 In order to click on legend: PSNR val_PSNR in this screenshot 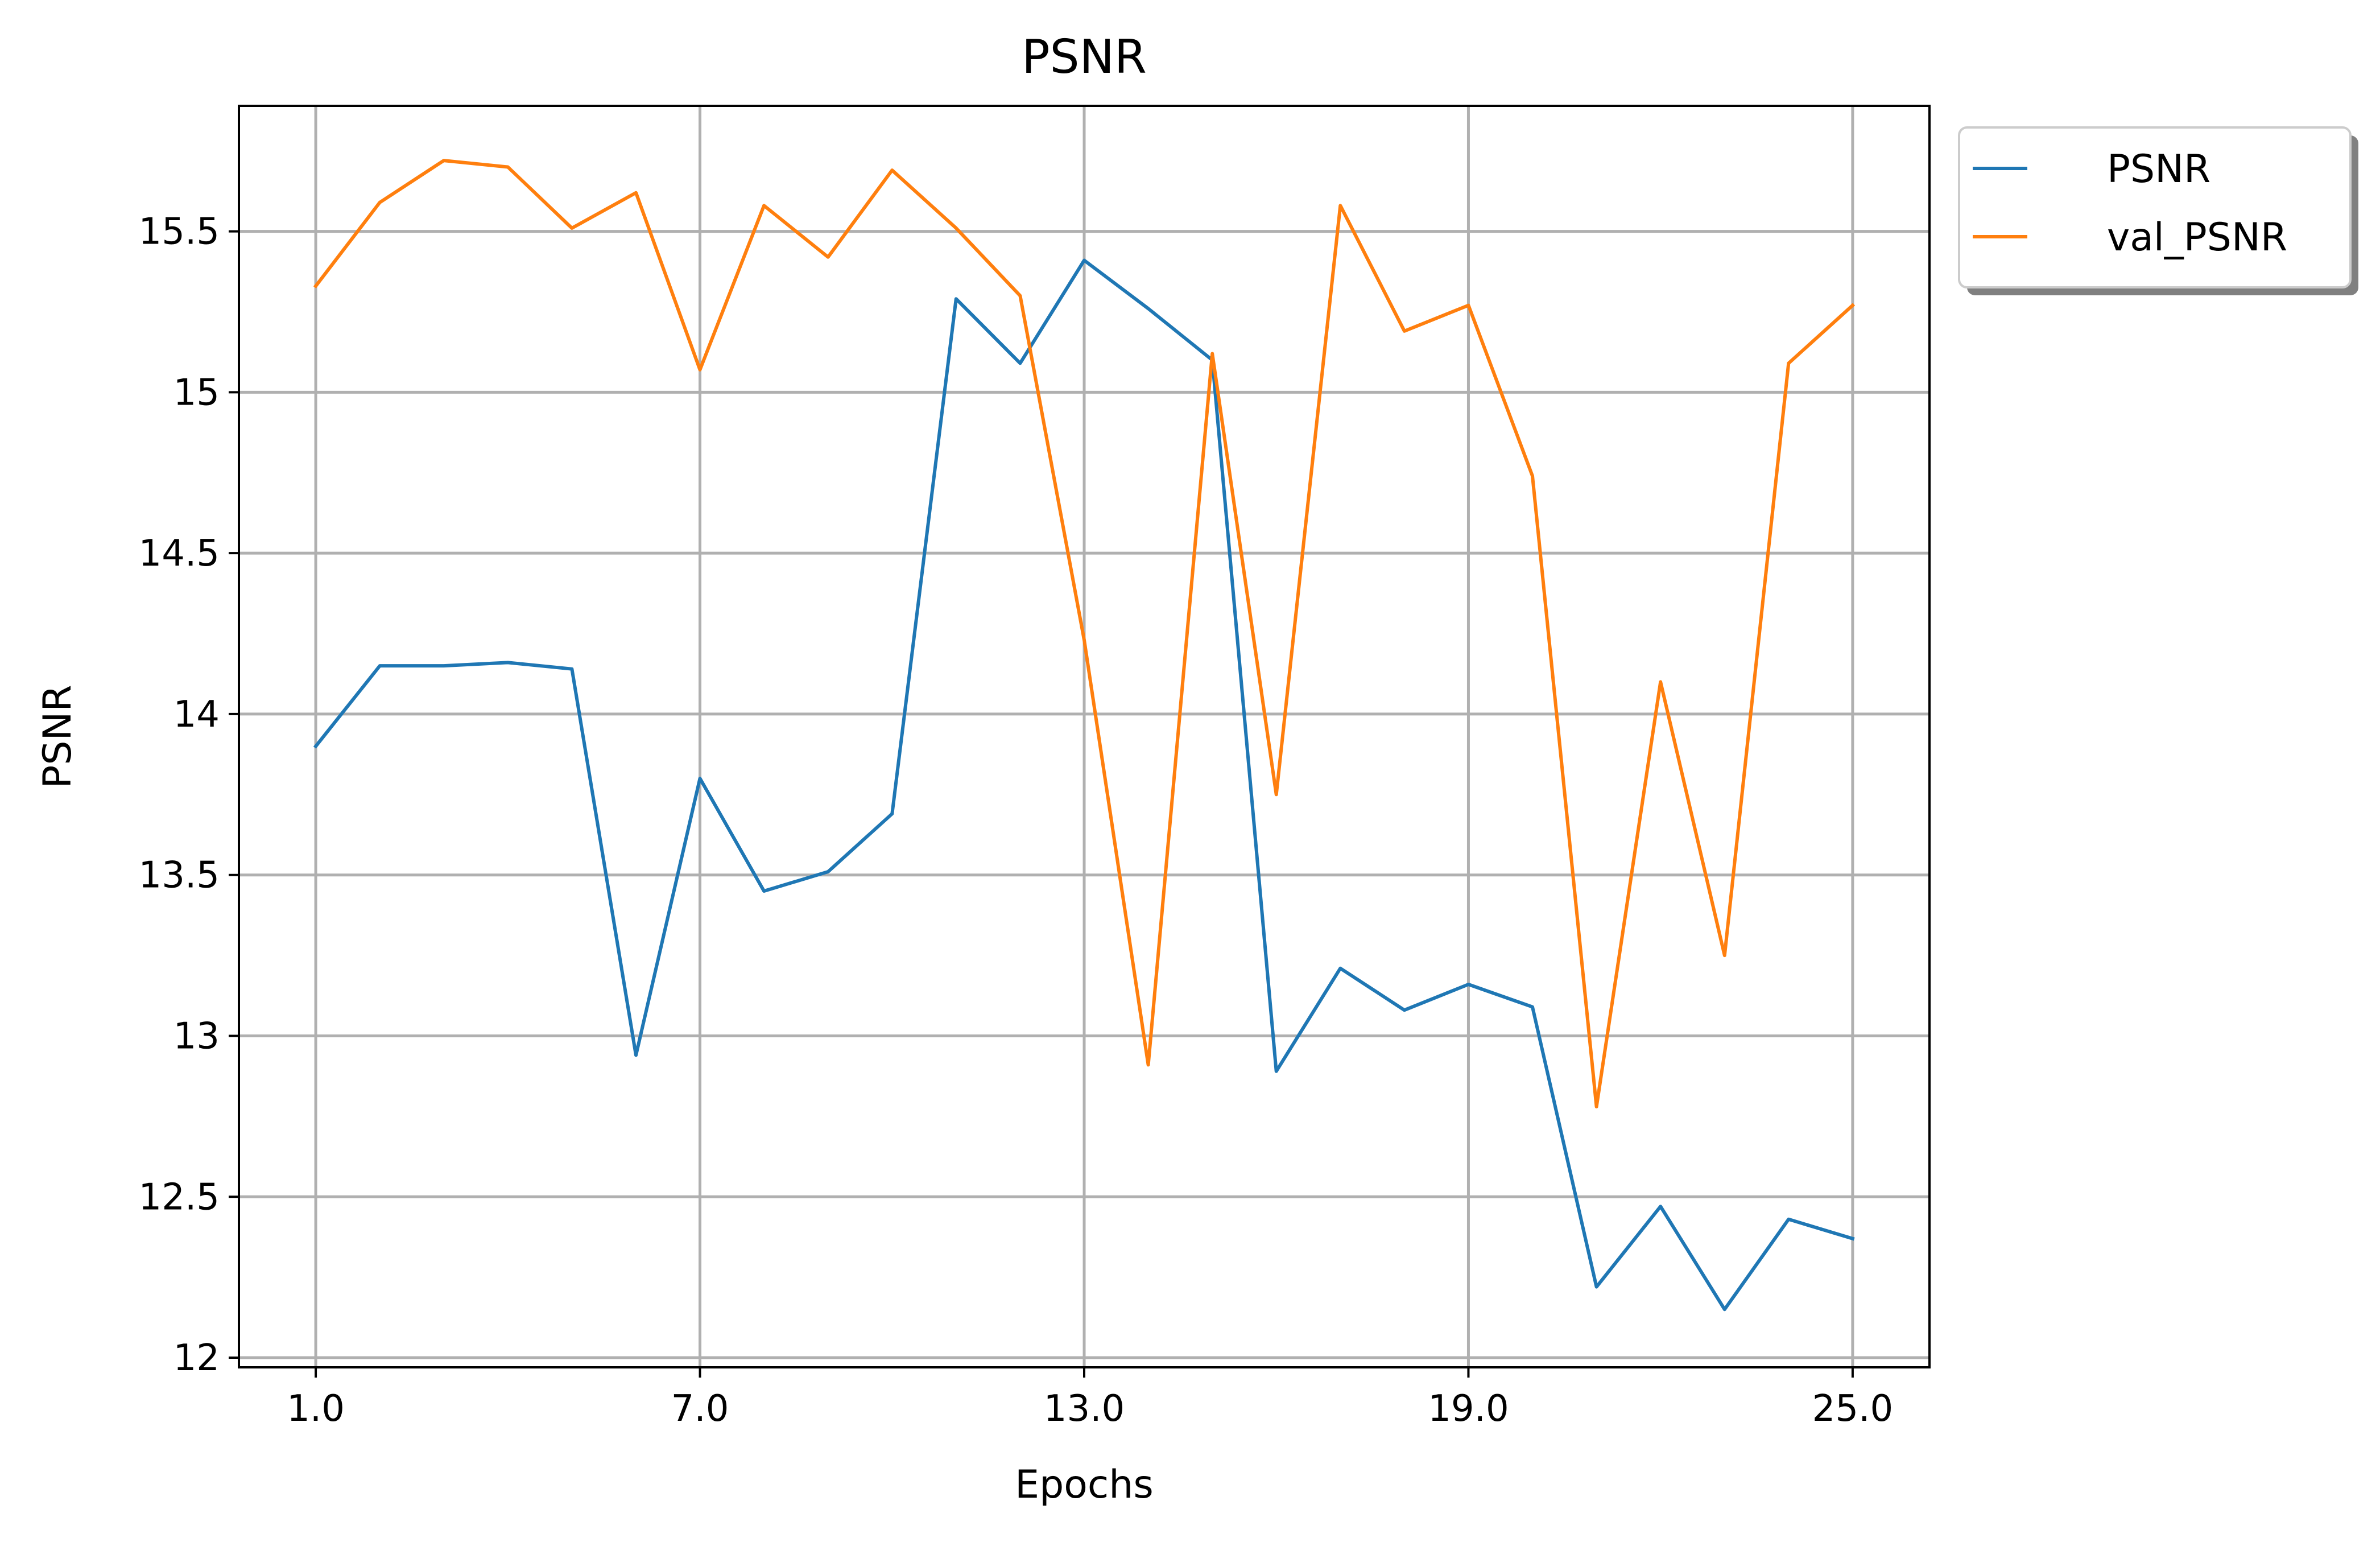, I will do `click(2158, 210)`.